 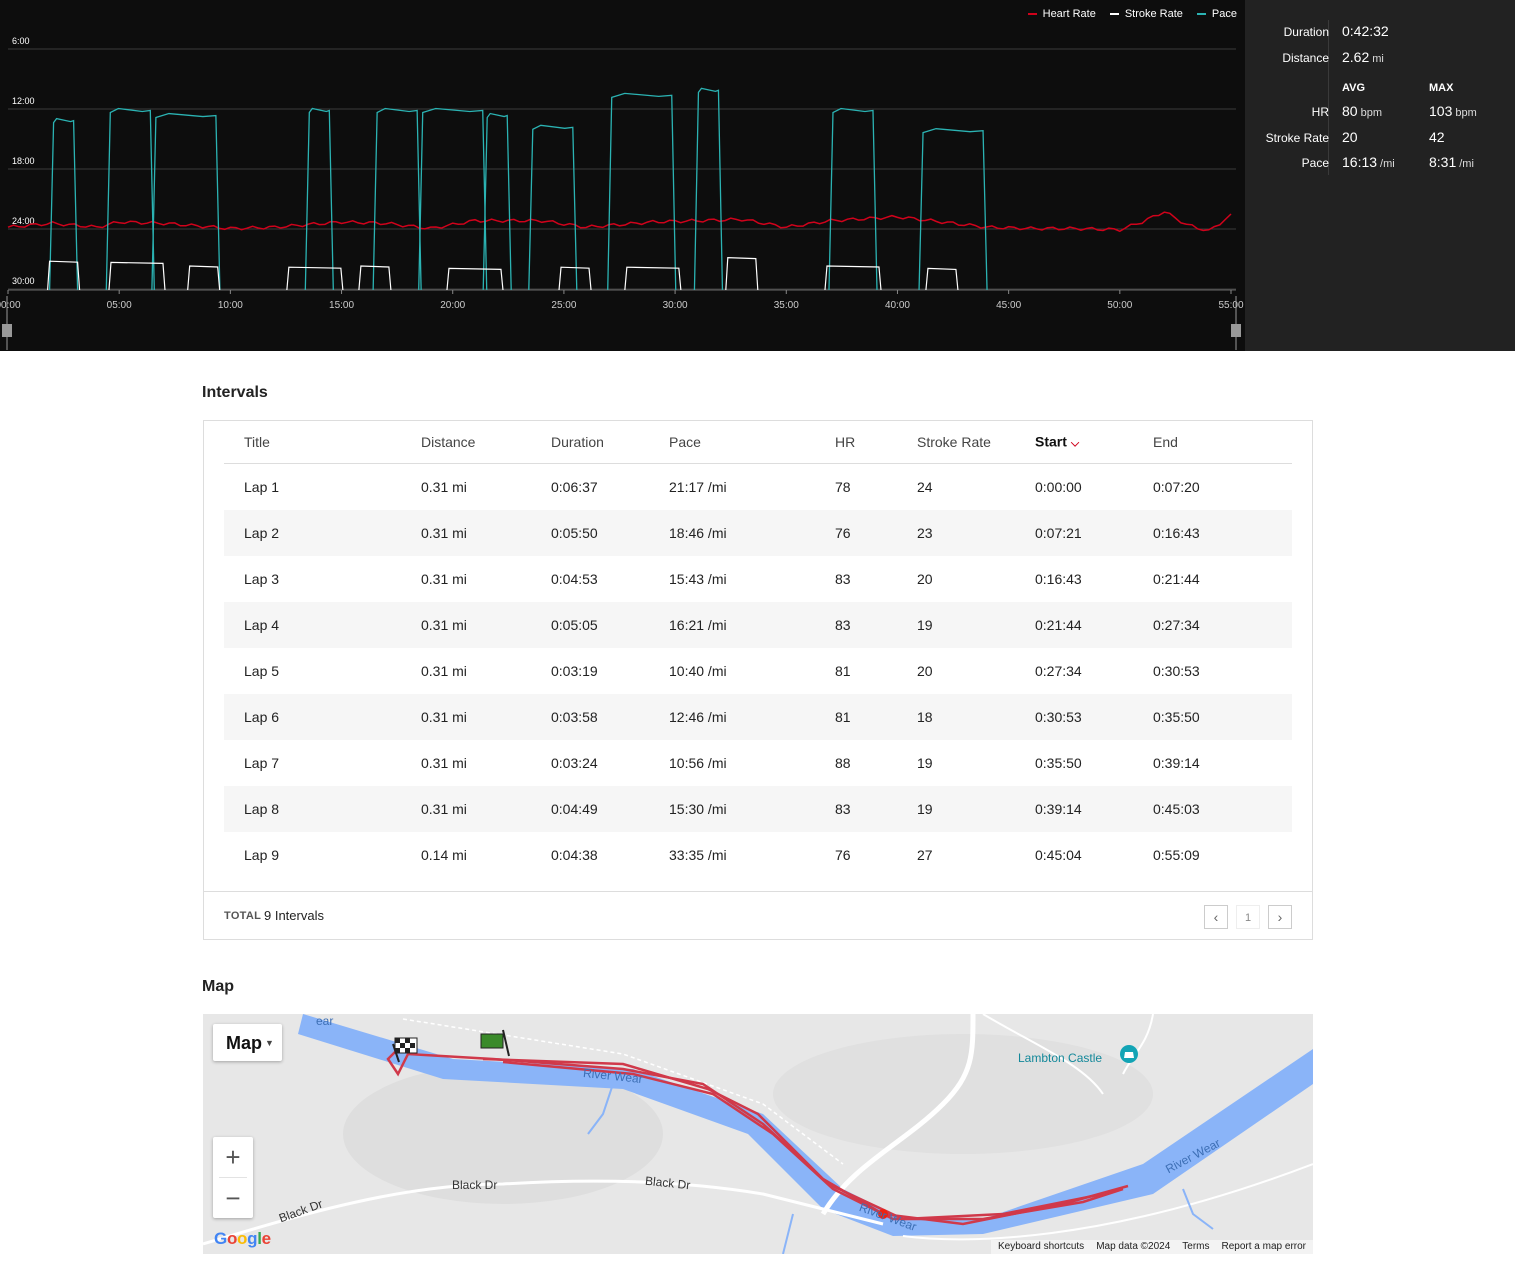 I want to click on cell-pace: 15:43 /mi, so click(x=698, y=579).